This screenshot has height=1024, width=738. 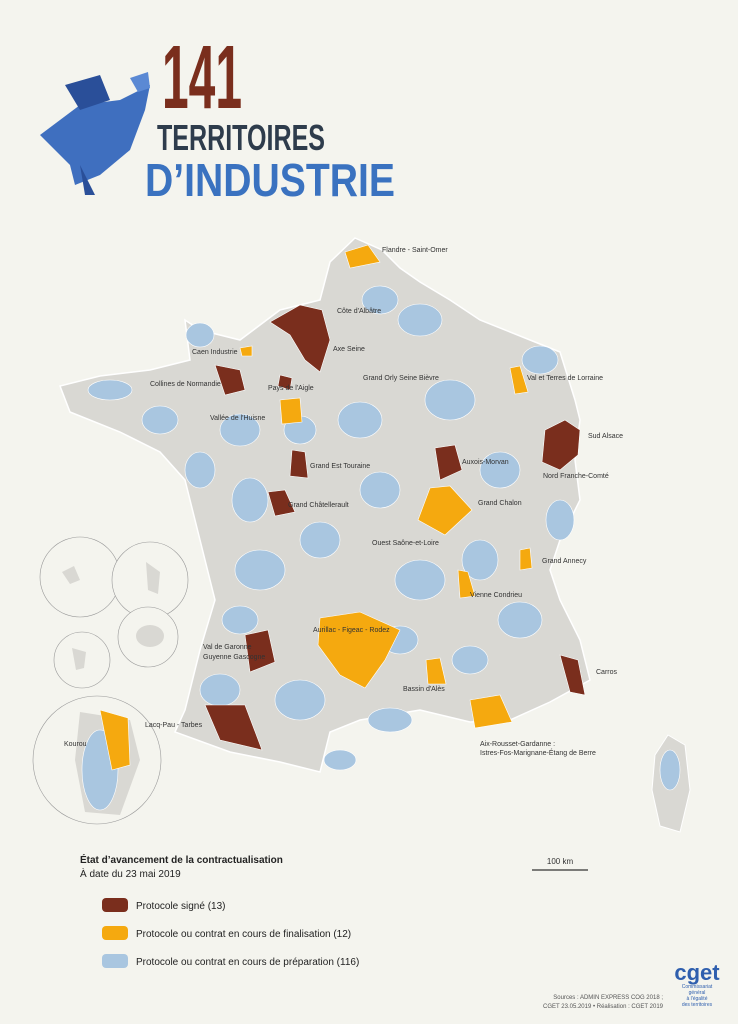 I want to click on territory-label: Kourou, so click(x=75, y=744).